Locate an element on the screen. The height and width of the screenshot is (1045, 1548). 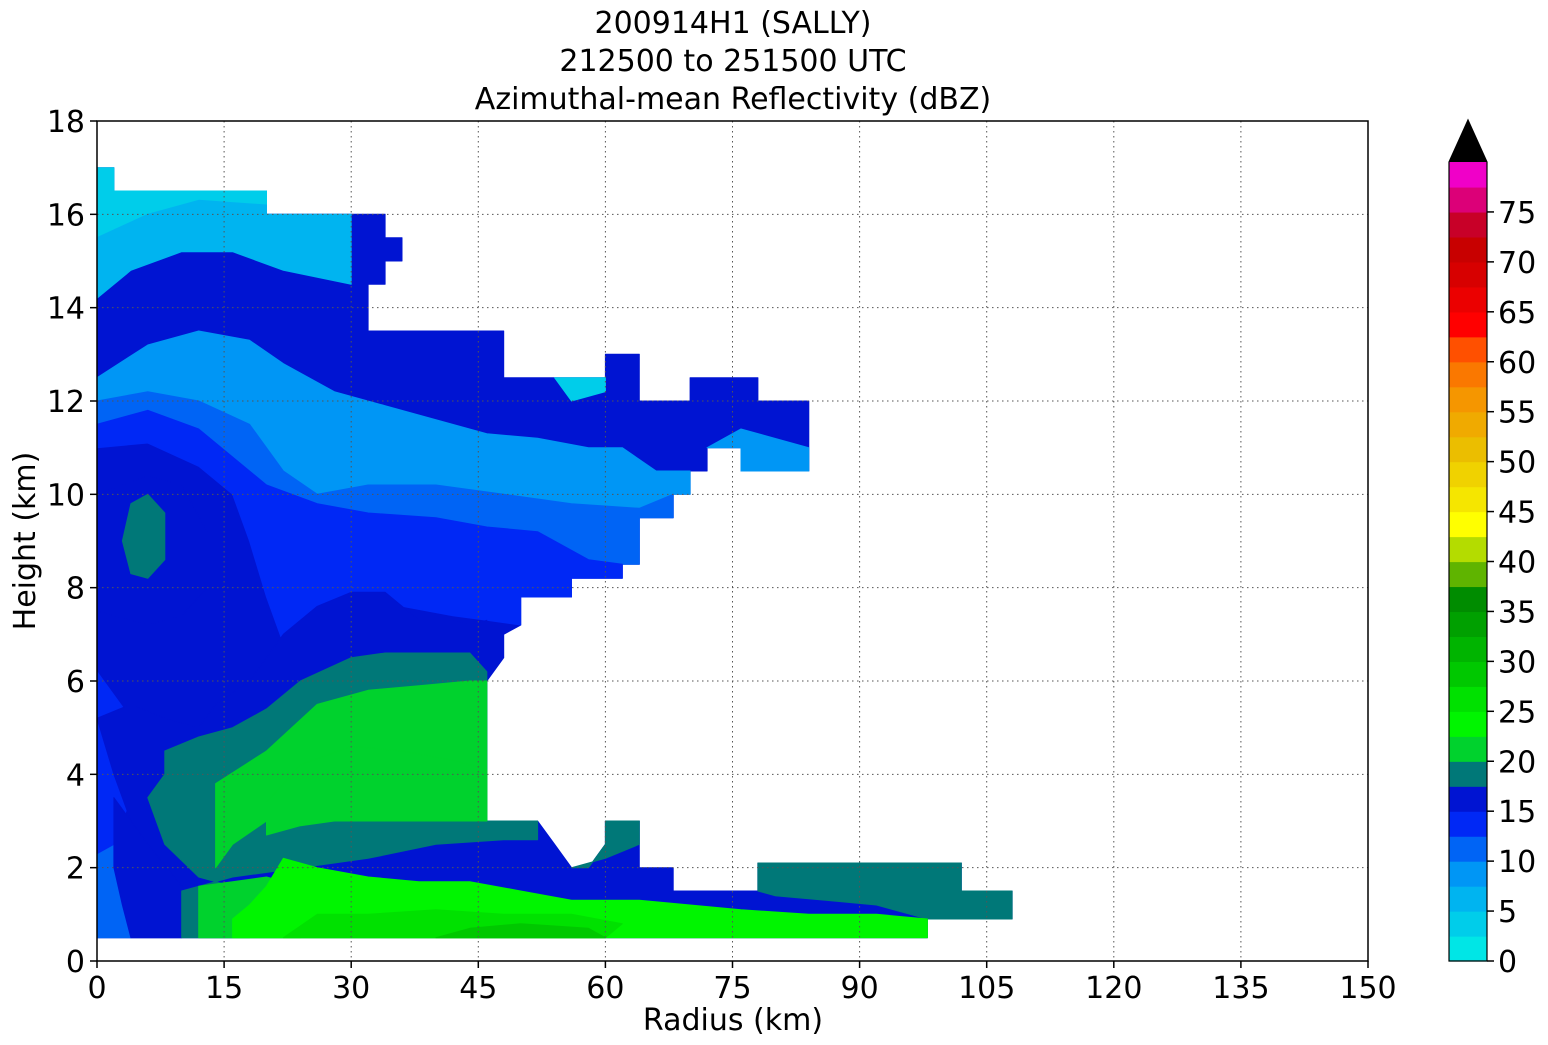
title-line-2: 212500 to 251500 UTC is located at coordinates (732, 61).